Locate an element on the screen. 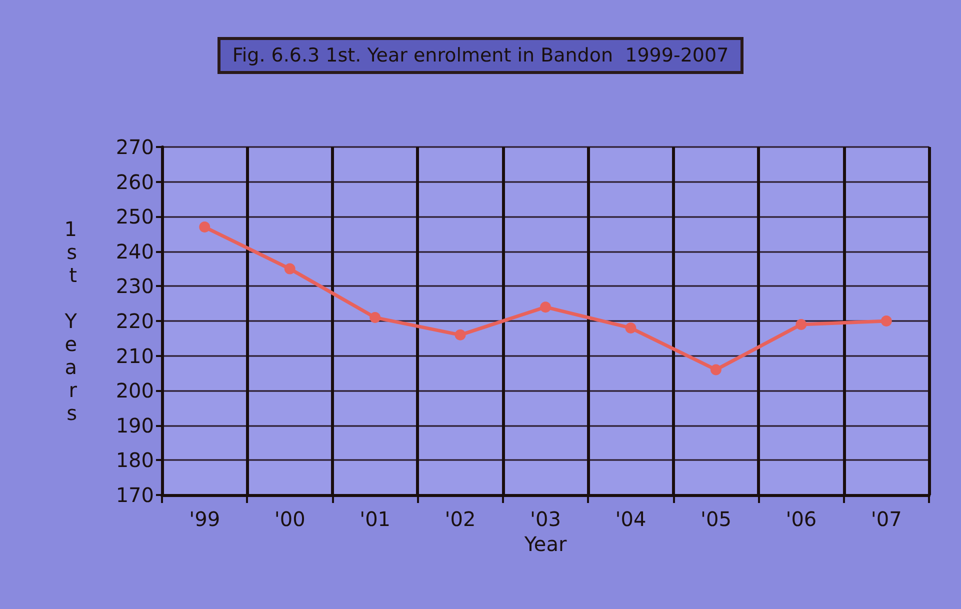 The height and width of the screenshot is (609, 961). y-tick-label: 200 is located at coordinates (135, 390).